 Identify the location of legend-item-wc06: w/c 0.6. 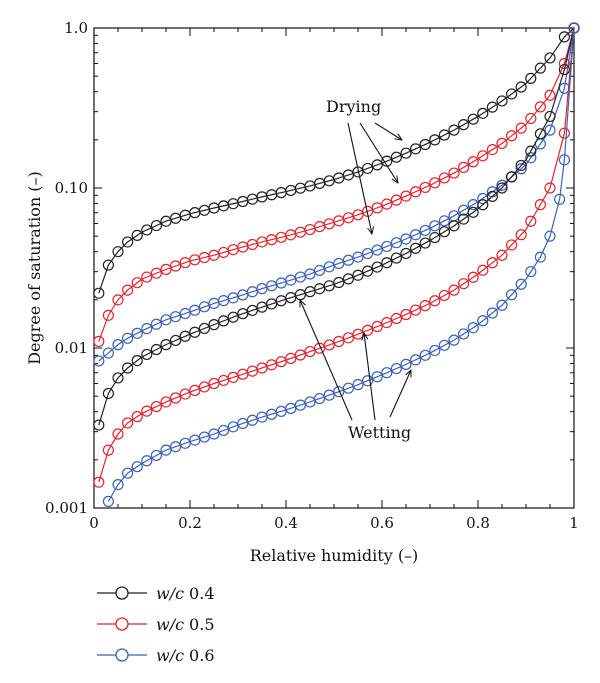
(156, 655).